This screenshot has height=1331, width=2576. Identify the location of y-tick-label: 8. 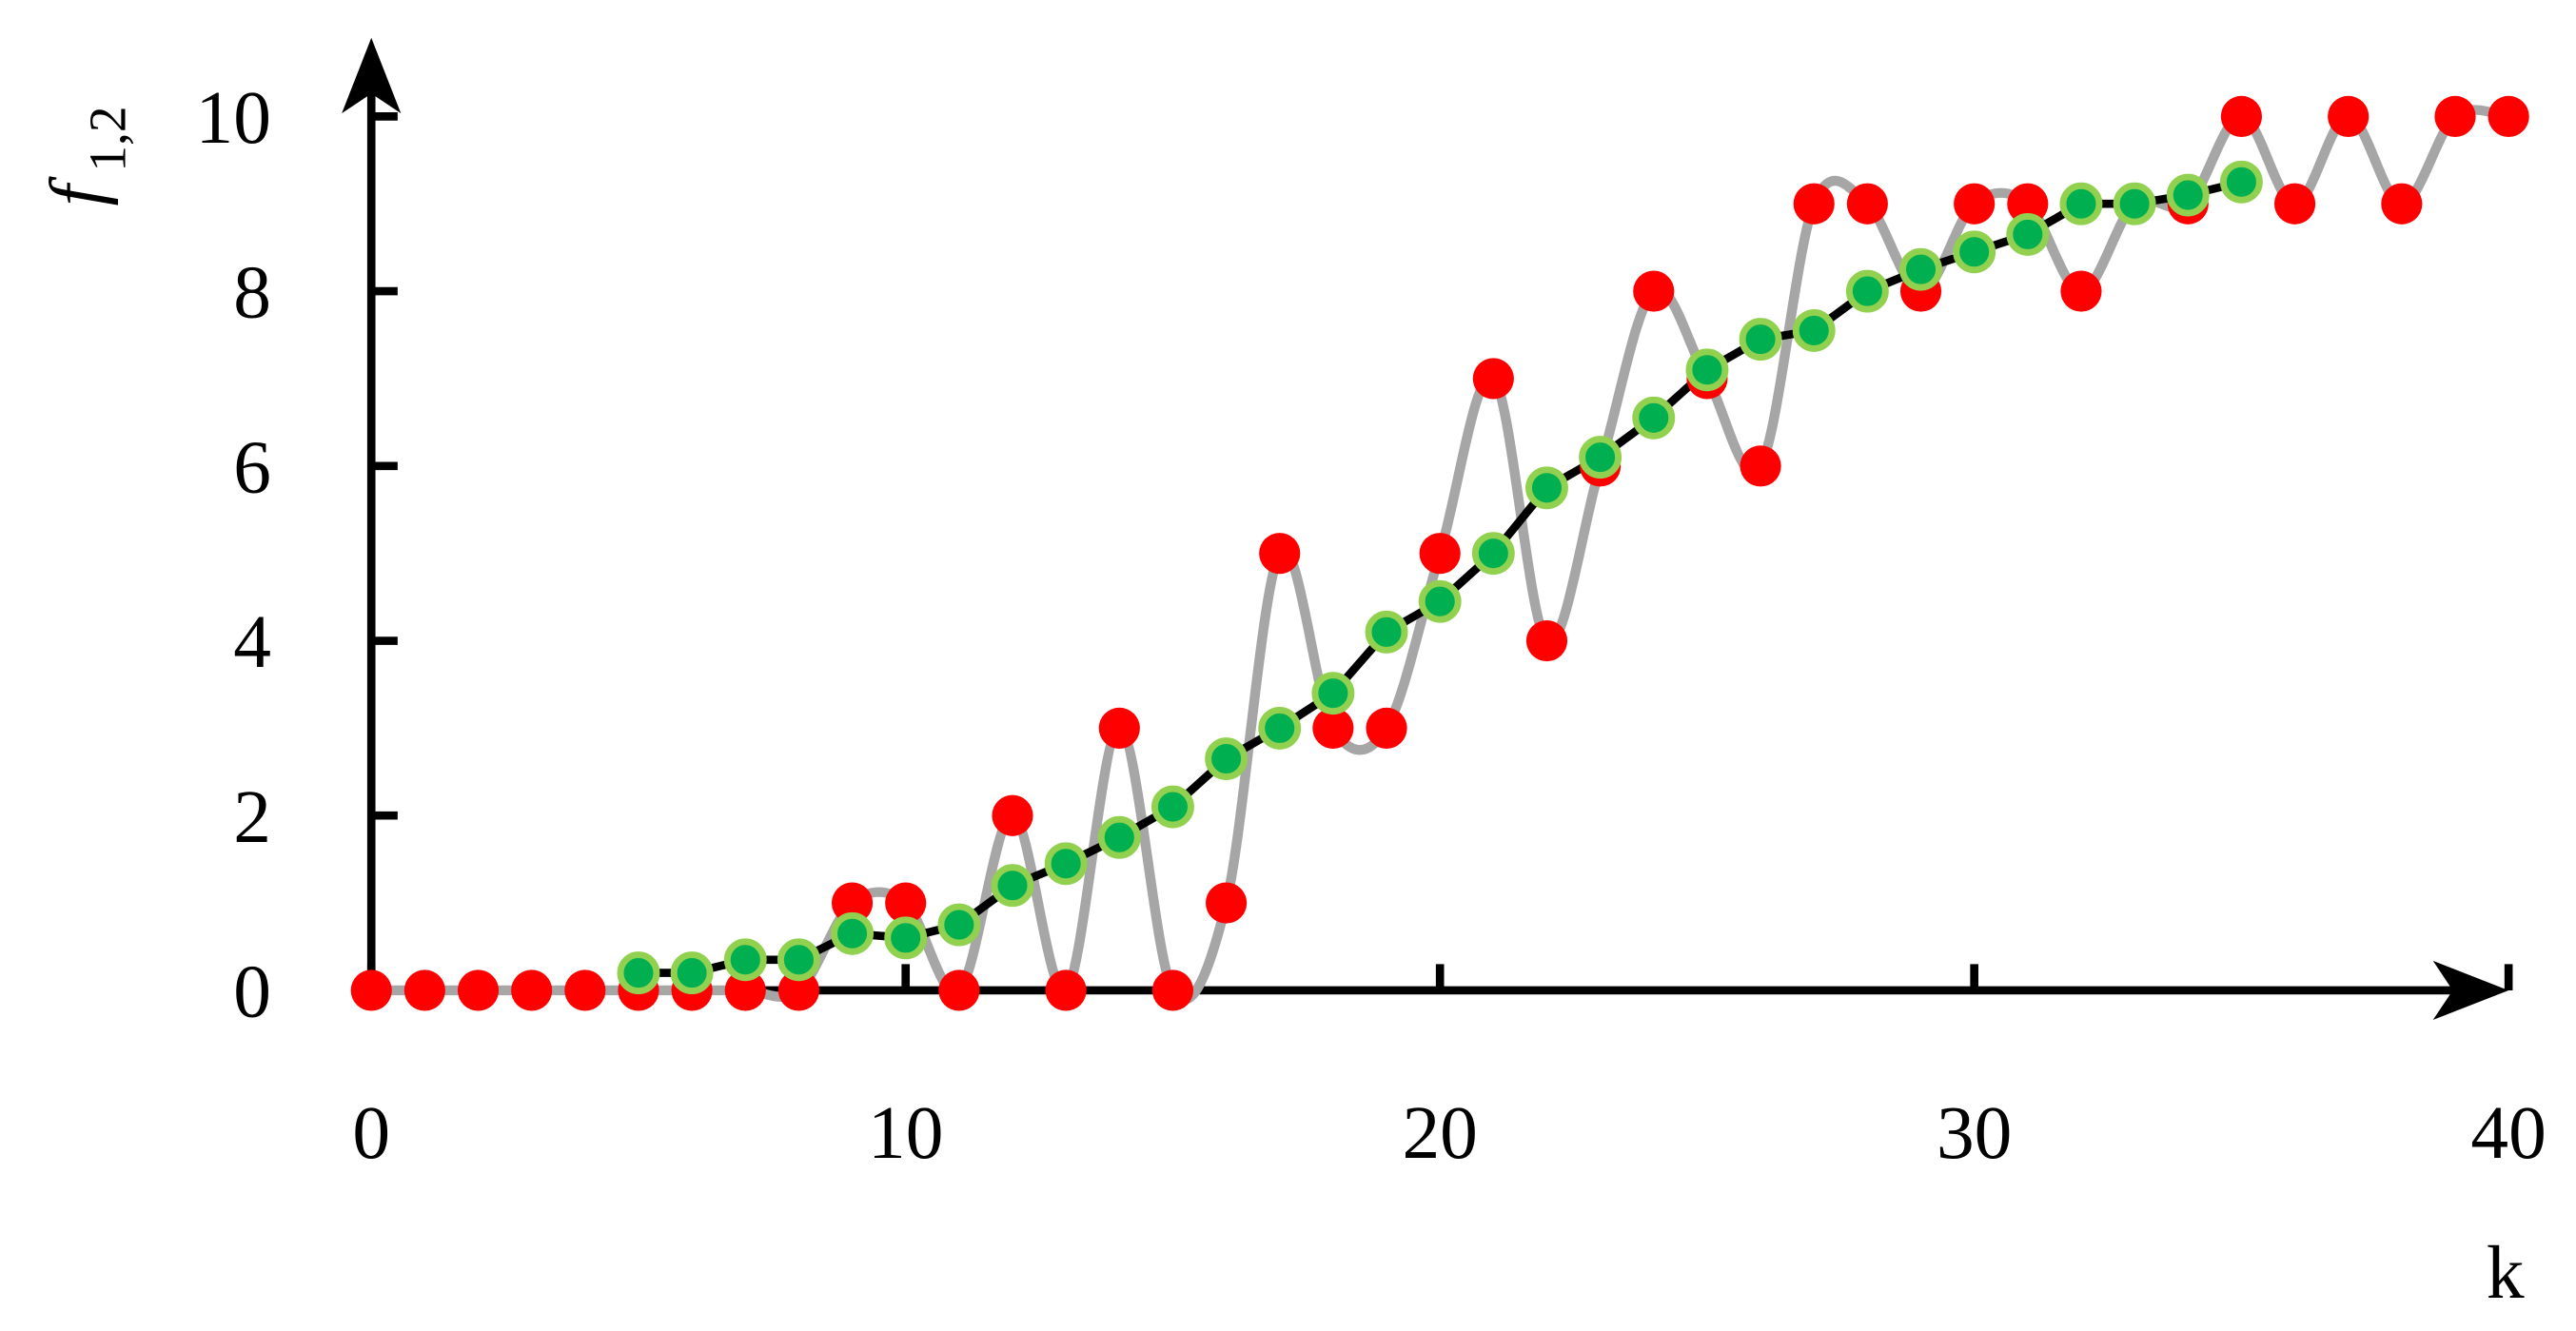
(252, 293).